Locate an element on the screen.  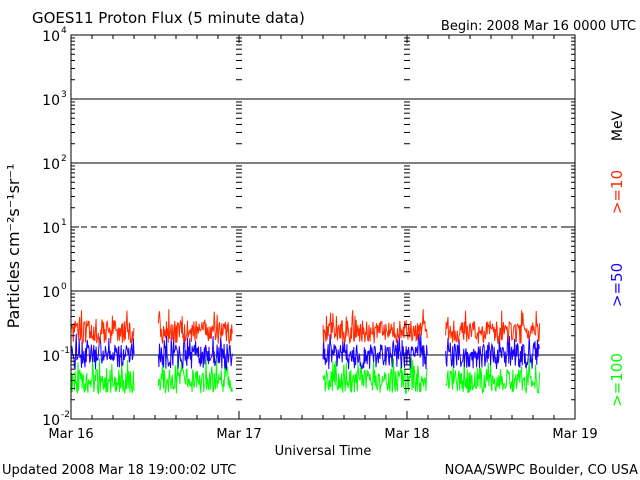
x-tick-label: Mar 16 is located at coordinates (70, 434).